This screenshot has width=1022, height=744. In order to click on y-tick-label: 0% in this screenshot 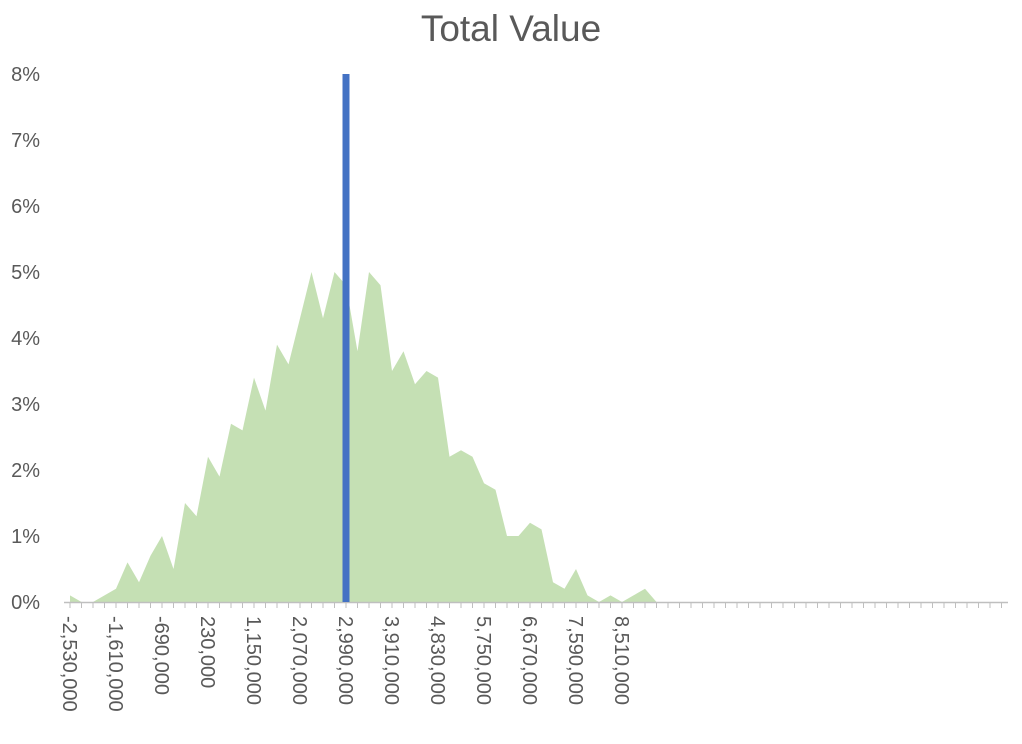, I will do `click(25, 603)`.